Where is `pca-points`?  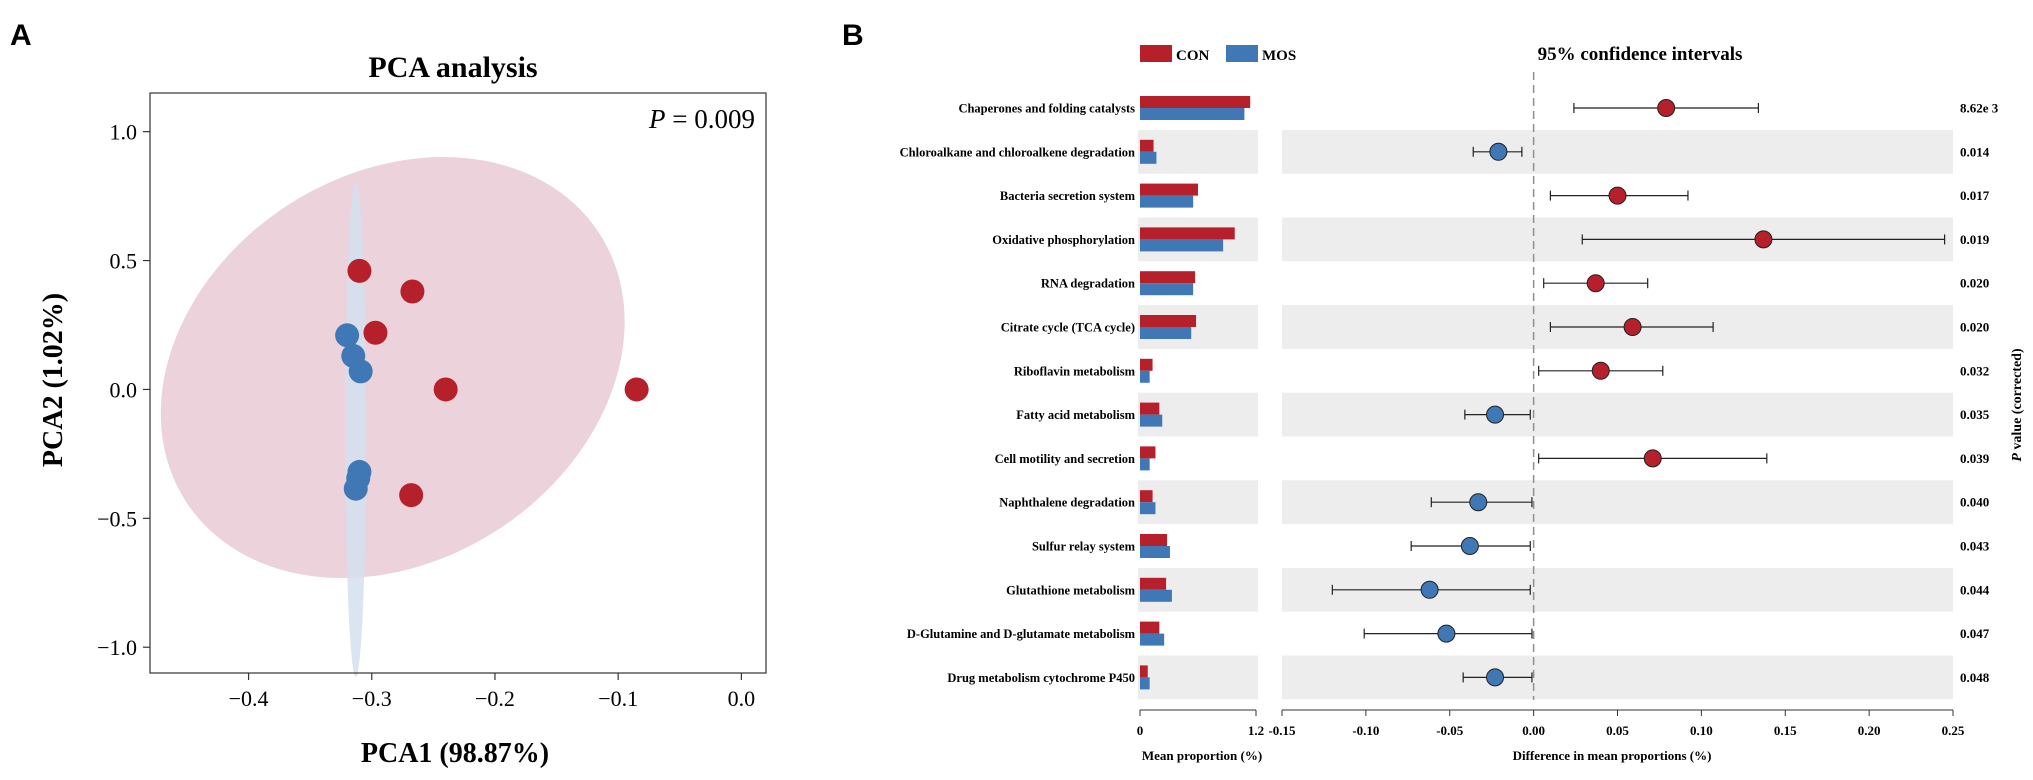 pca-points is located at coordinates (492, 383).